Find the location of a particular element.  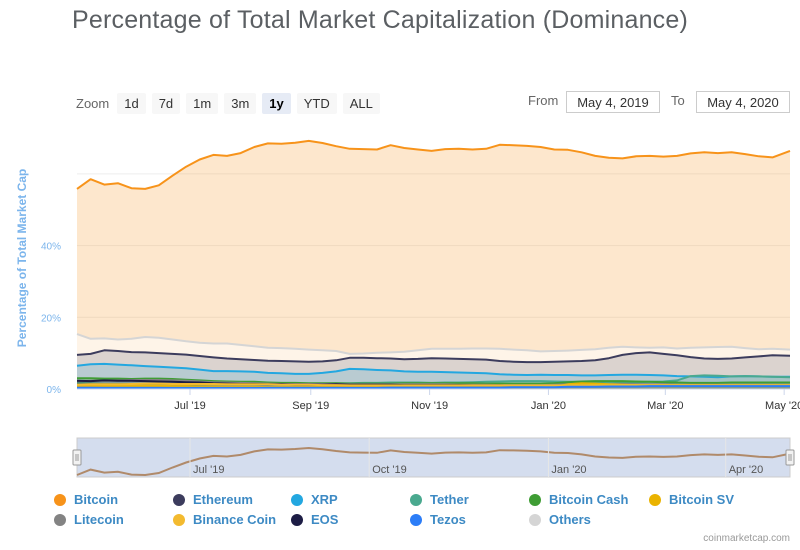

navigator-mask is located at coordinates (433, 457).